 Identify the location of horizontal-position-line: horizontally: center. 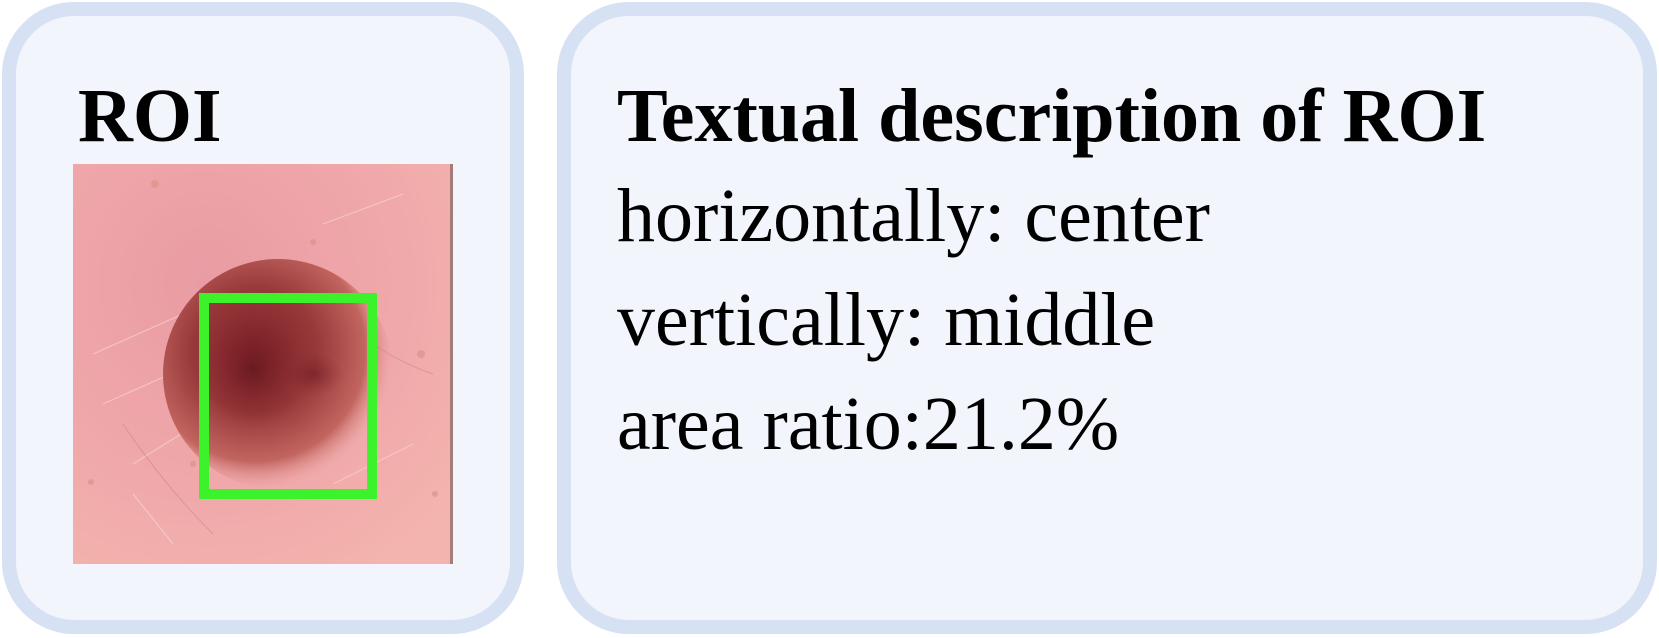
(913, 216).